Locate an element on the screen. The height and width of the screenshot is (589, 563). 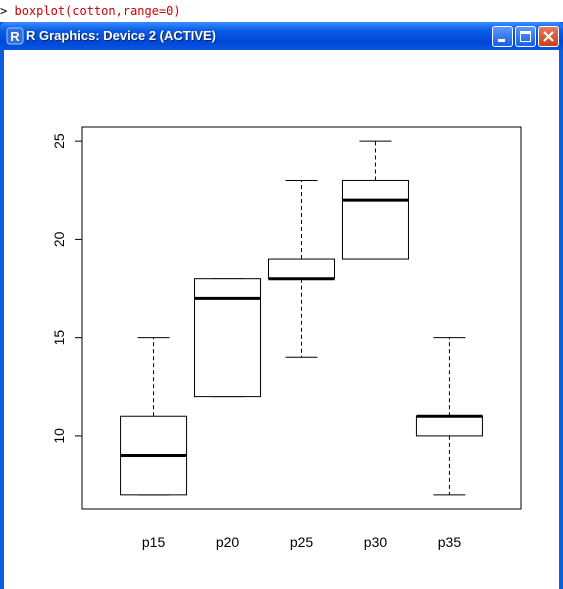
y-tick-label: 25 is located at coordinates (59, 141).